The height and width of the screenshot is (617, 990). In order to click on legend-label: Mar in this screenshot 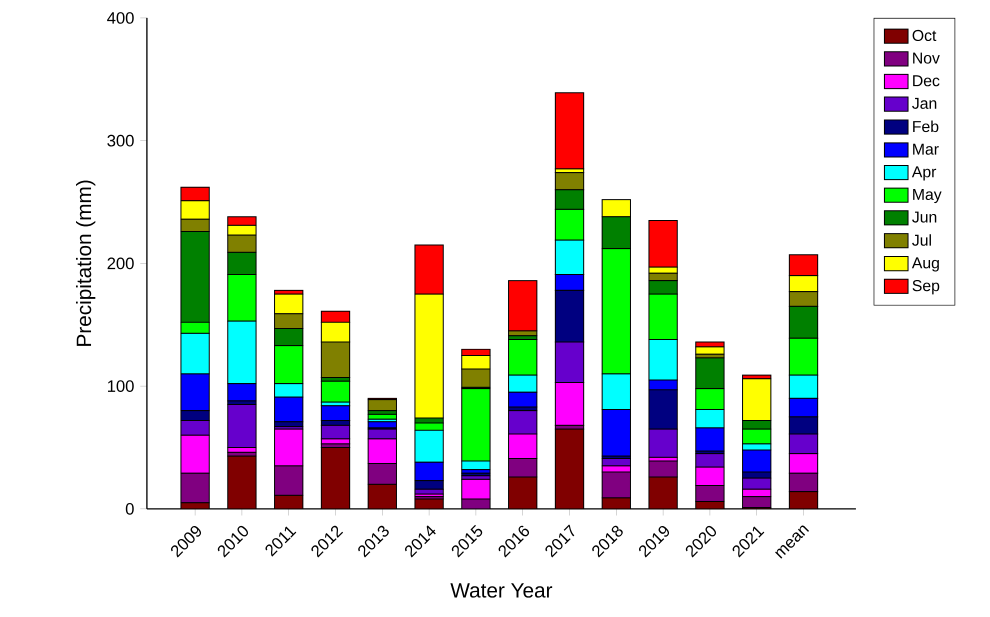, I will do `click(926, 149)`.